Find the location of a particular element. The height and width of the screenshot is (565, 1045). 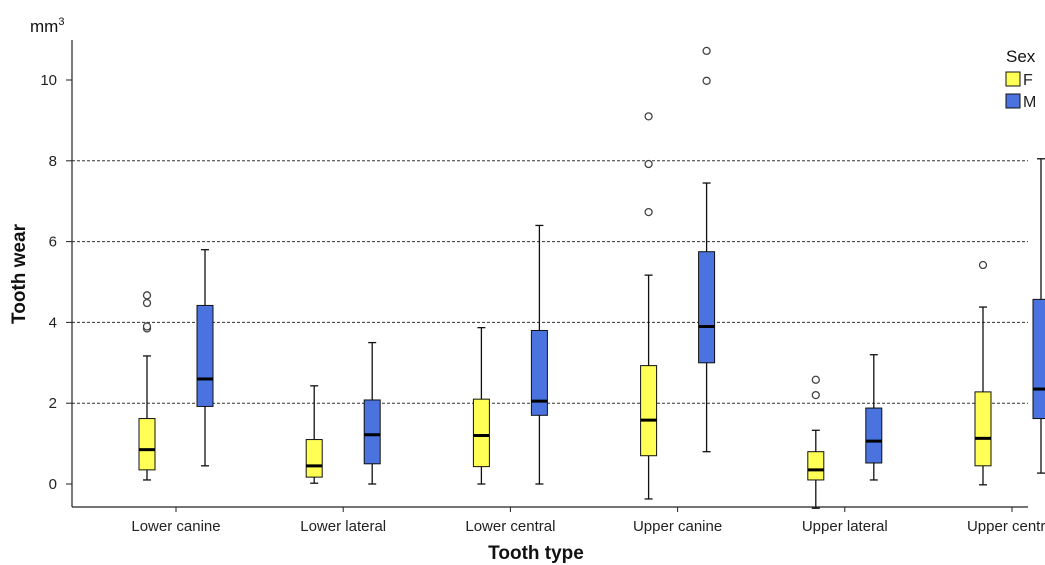

legend: Sex FM is located at coordinates (1020, 79).